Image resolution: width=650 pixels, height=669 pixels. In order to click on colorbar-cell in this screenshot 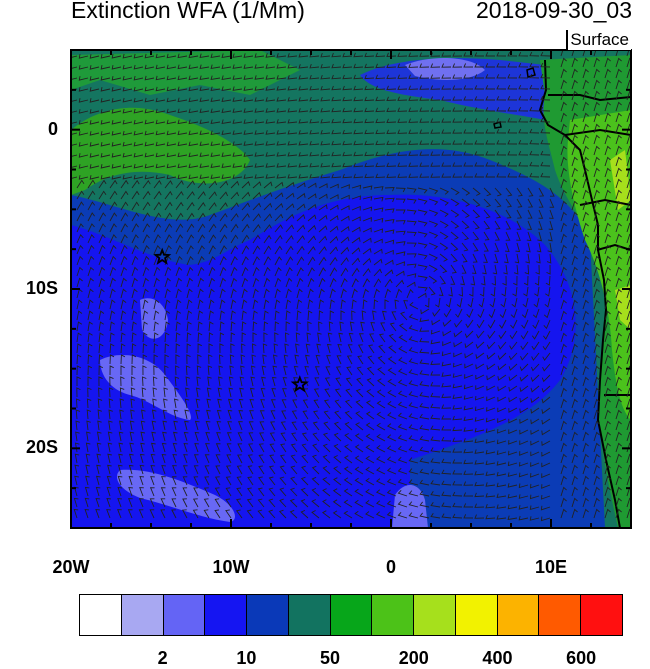, I will do `click(393, 615)`.